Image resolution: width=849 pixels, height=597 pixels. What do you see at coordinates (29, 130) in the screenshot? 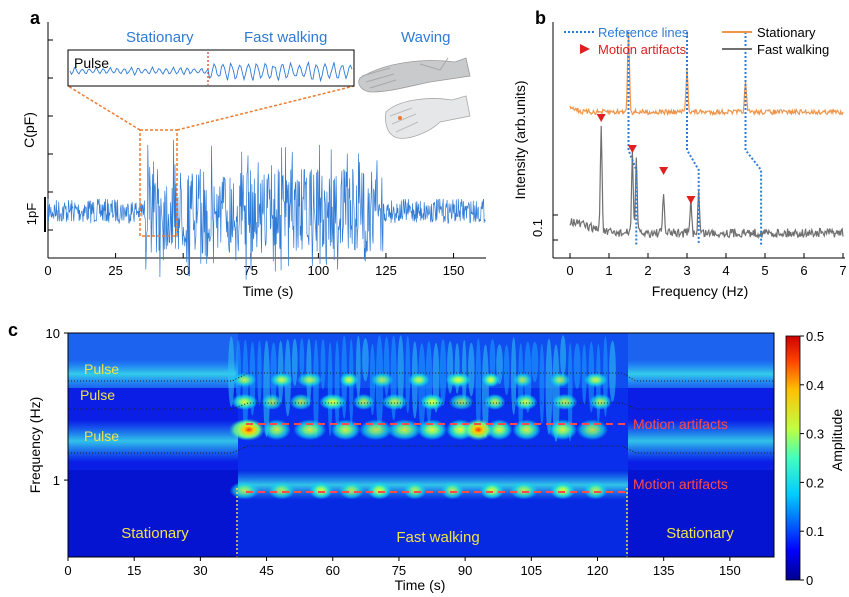
I see `panel-a-y-label: C(pF)` at bounding box center [29, 130].